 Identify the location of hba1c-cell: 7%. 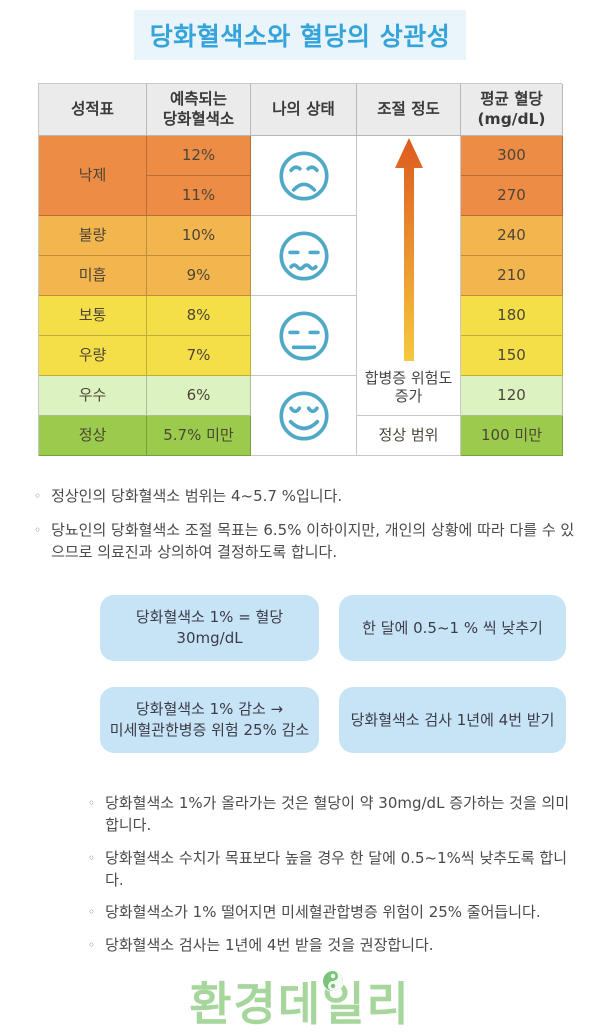
(199, 356).